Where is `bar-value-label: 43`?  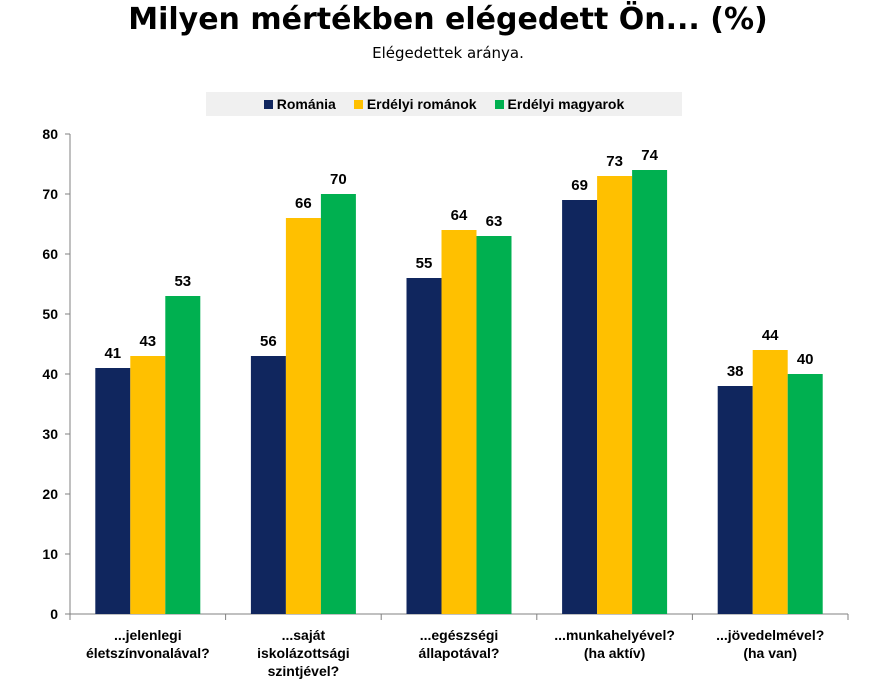
bar-value-label: 43 is located at coordinates (147, 341).